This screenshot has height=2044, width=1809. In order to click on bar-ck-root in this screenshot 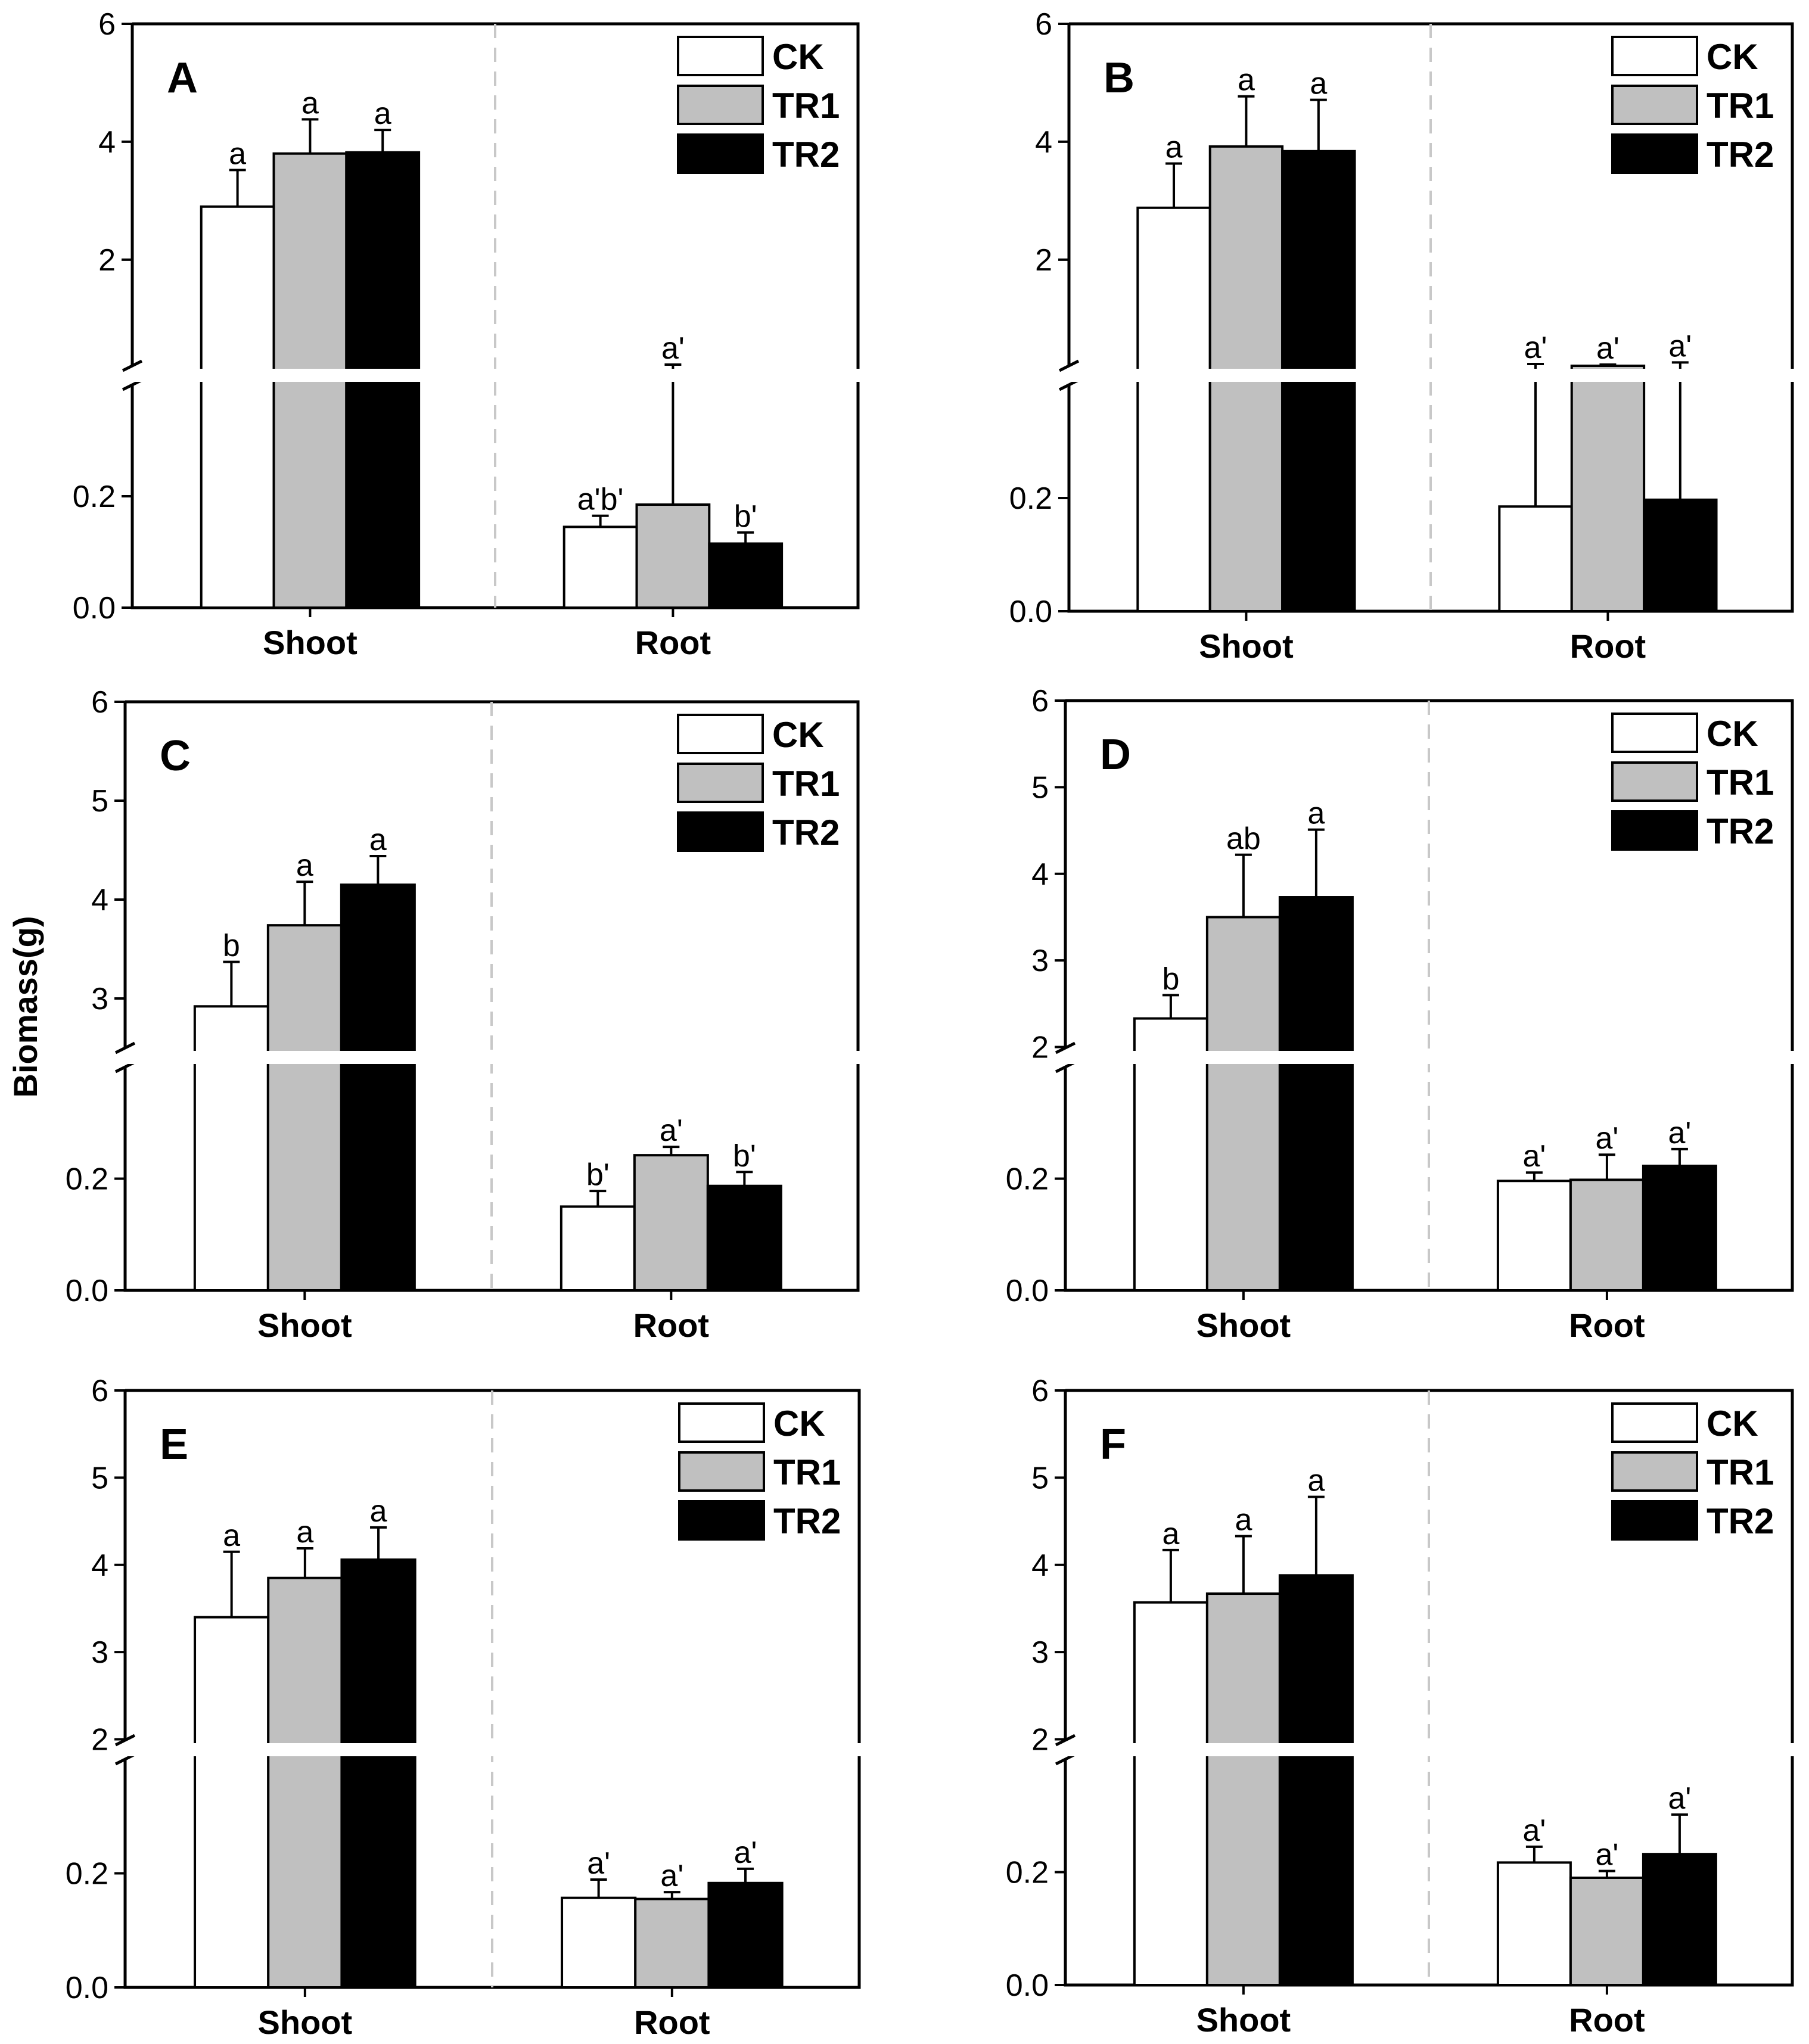, I will do `click(598, 1248)`.